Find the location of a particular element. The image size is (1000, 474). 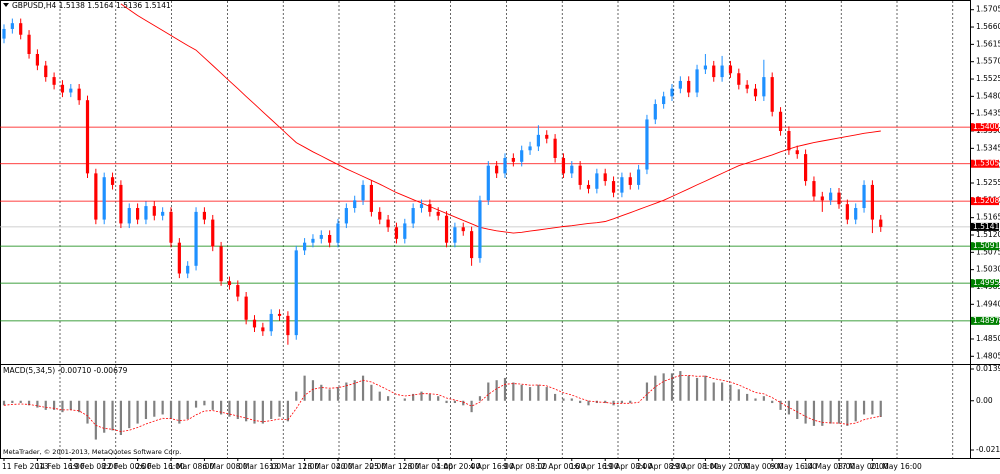

level-label: 1.4995 is located at coordinates (986, 282).